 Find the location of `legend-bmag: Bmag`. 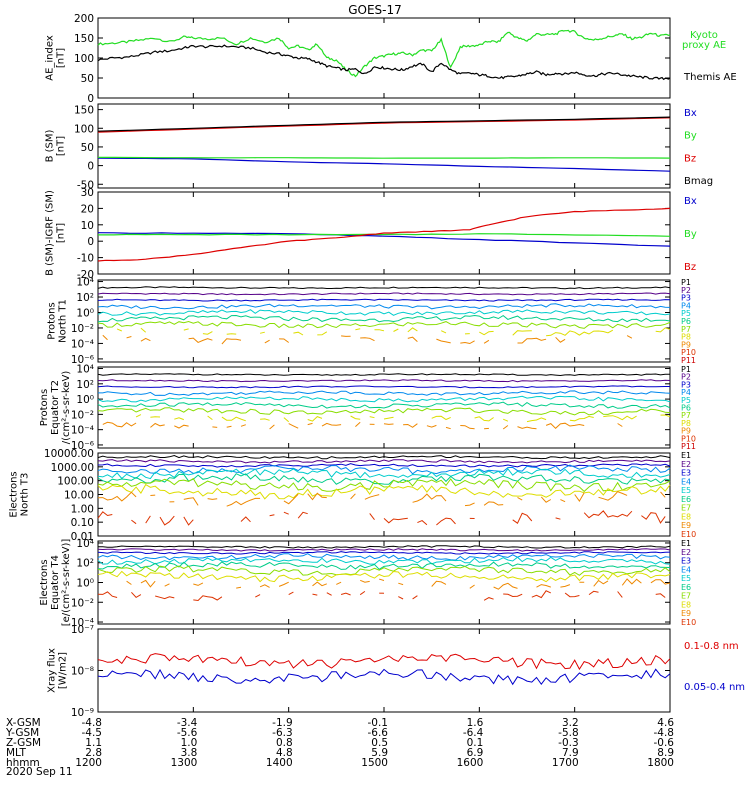

legend-bmag: Bmag is located at coordinates (698, 181).